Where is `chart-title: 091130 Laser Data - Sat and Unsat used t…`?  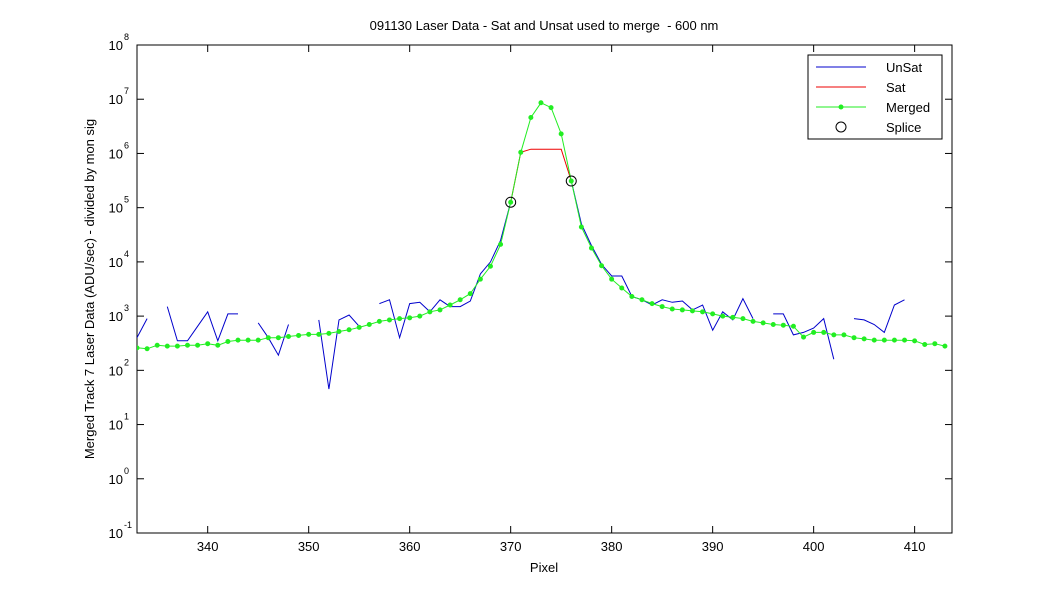 chart-title: 091130 Laser Data - Sat and Unsat used t… is located at coordinates (544, 25).